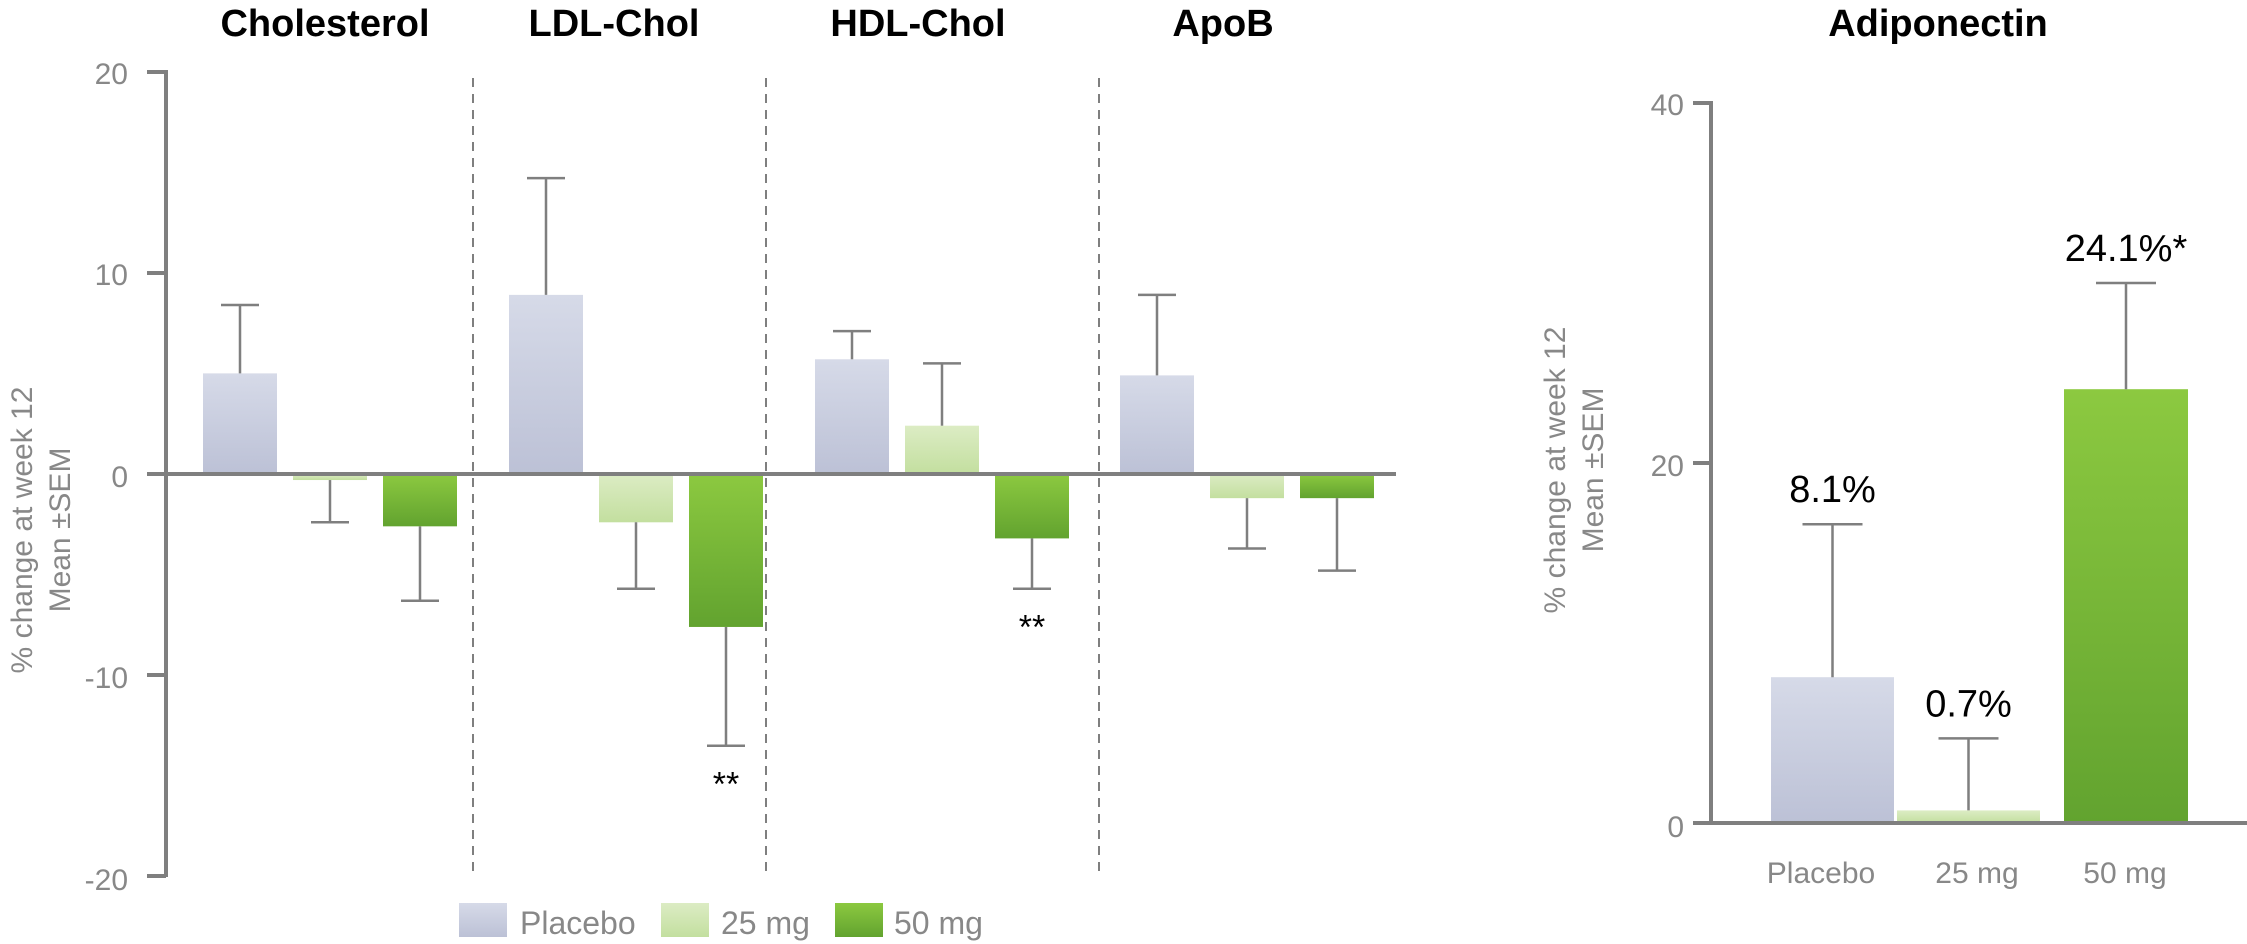 The width and height of the screenshot is (2247, 944). What do you see at coordinates (859, 920) in the screenshot?
I see `legend-swatch-50mg` at bounding box center [859, 920].